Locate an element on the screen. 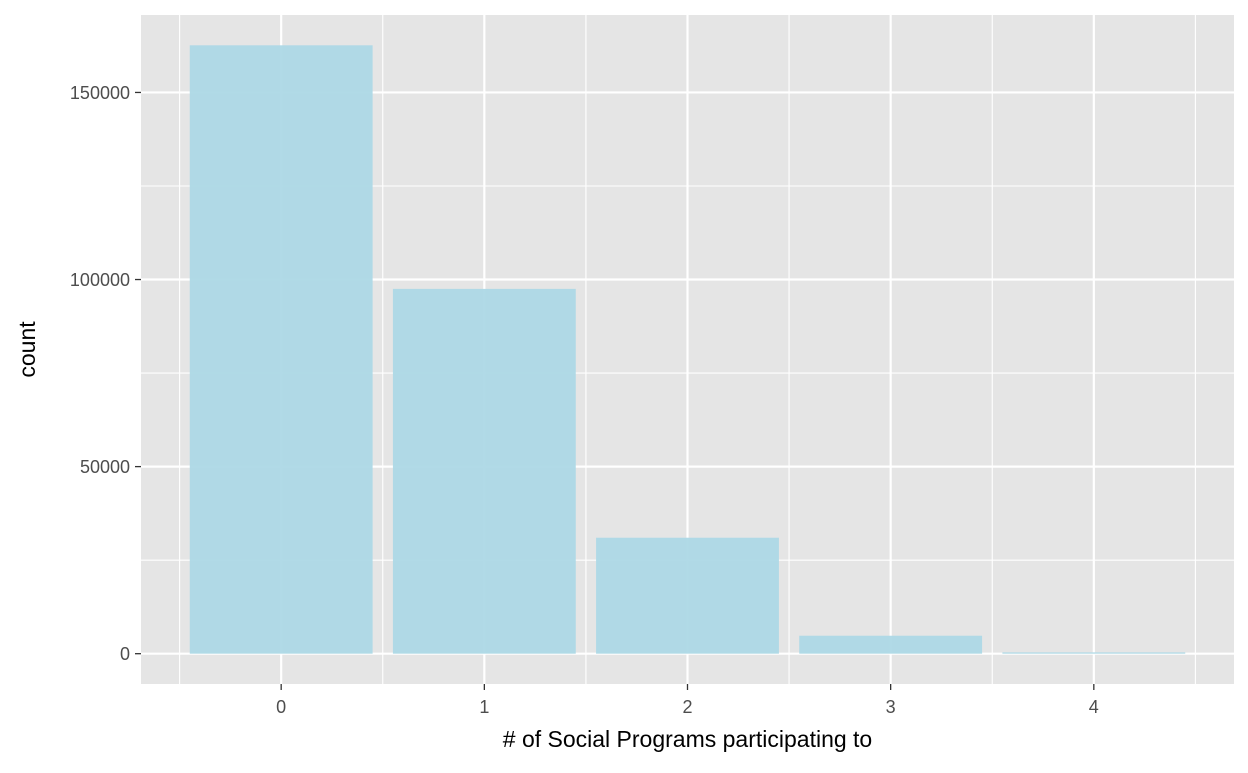 This screenshot has width=1248, height=773. x-axis: 0 1 2 3 4 is located at coordinates (687, 700).